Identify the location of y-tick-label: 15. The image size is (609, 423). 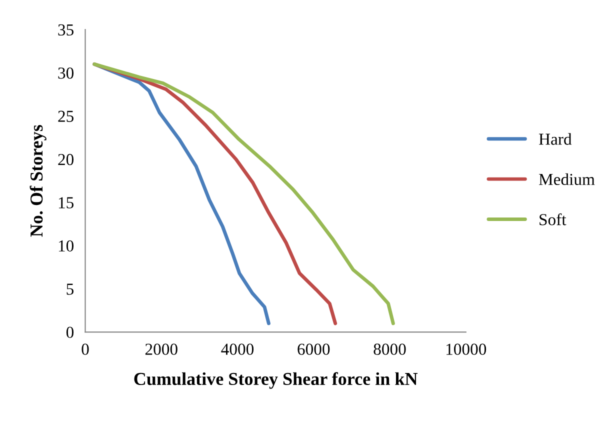
(66, 202).